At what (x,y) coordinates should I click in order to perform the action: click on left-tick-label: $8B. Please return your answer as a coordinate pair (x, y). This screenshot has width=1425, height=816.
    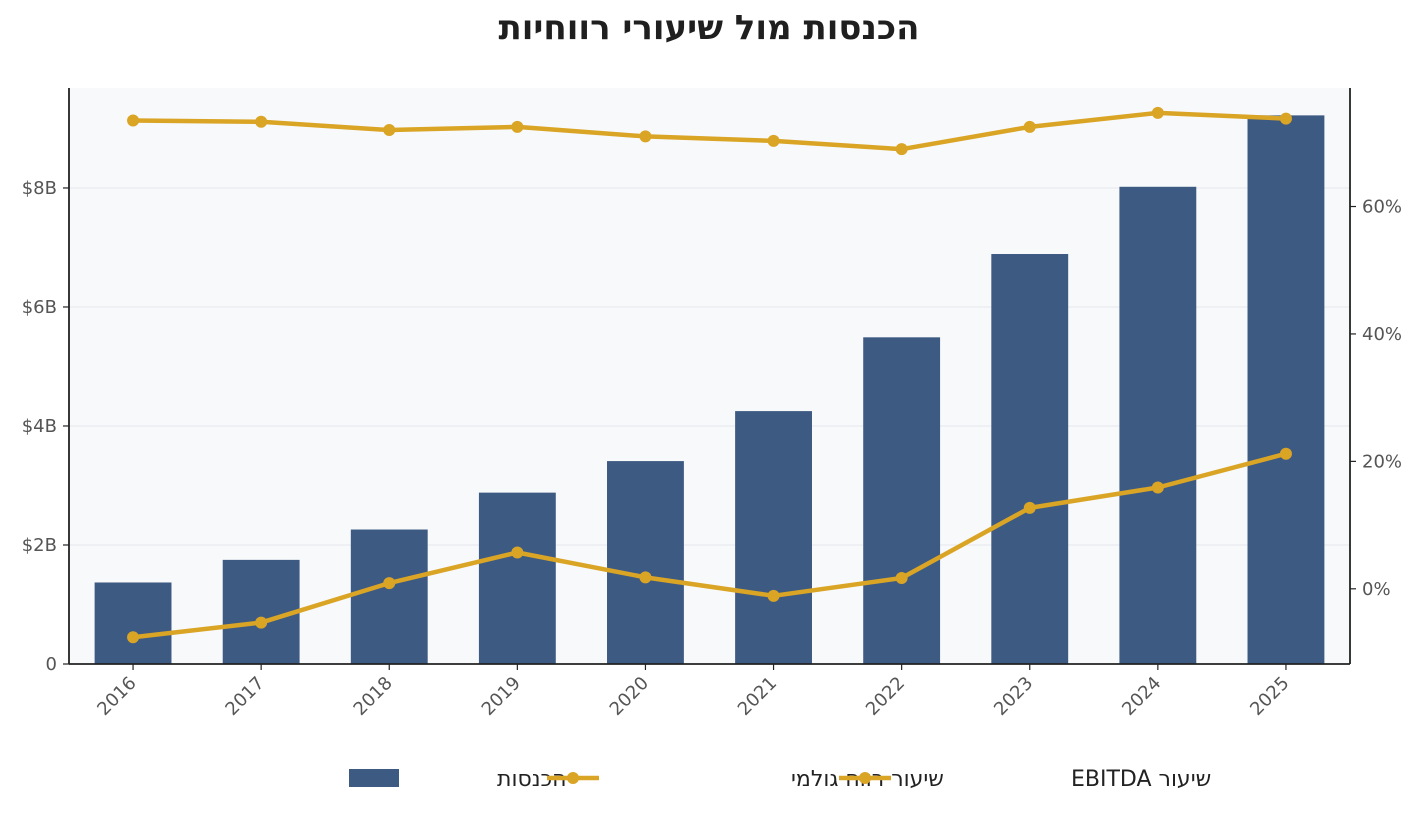
    Looking at the image, I should click on (39, 188).